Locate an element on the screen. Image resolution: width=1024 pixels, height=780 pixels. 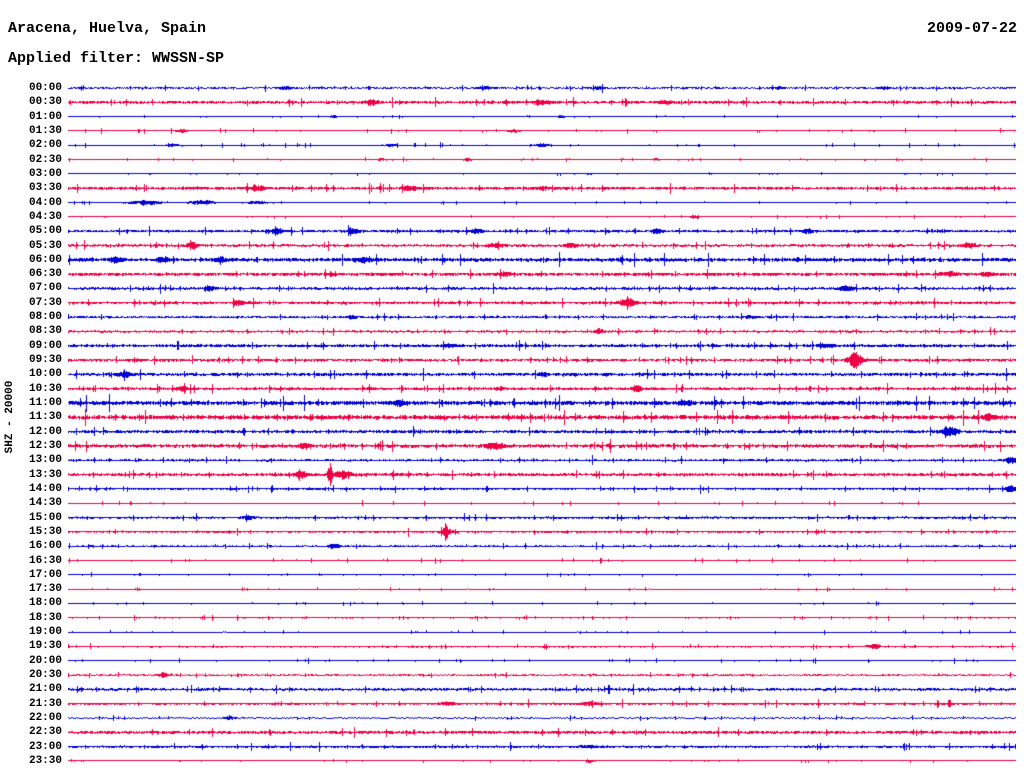
trace-time-label: 20:30 is located at coordinates (45, 675).